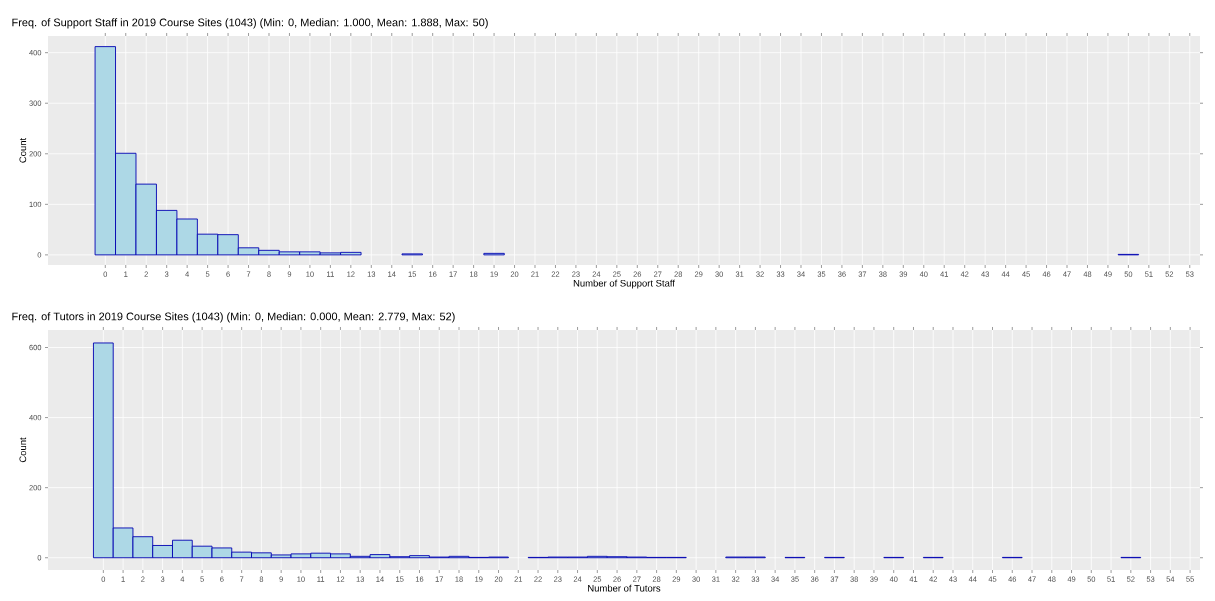 This screenshot has height=601, width=1215. What do you see at coordinates (250, 23) in the screenshot?
I see `chart-title: Freq. of Support Staff in 2019 Course Sites (1043) (Min: 0, Median: 1.000, Mean: 1.888, Max: 50)` at bounding box center [250, 23].